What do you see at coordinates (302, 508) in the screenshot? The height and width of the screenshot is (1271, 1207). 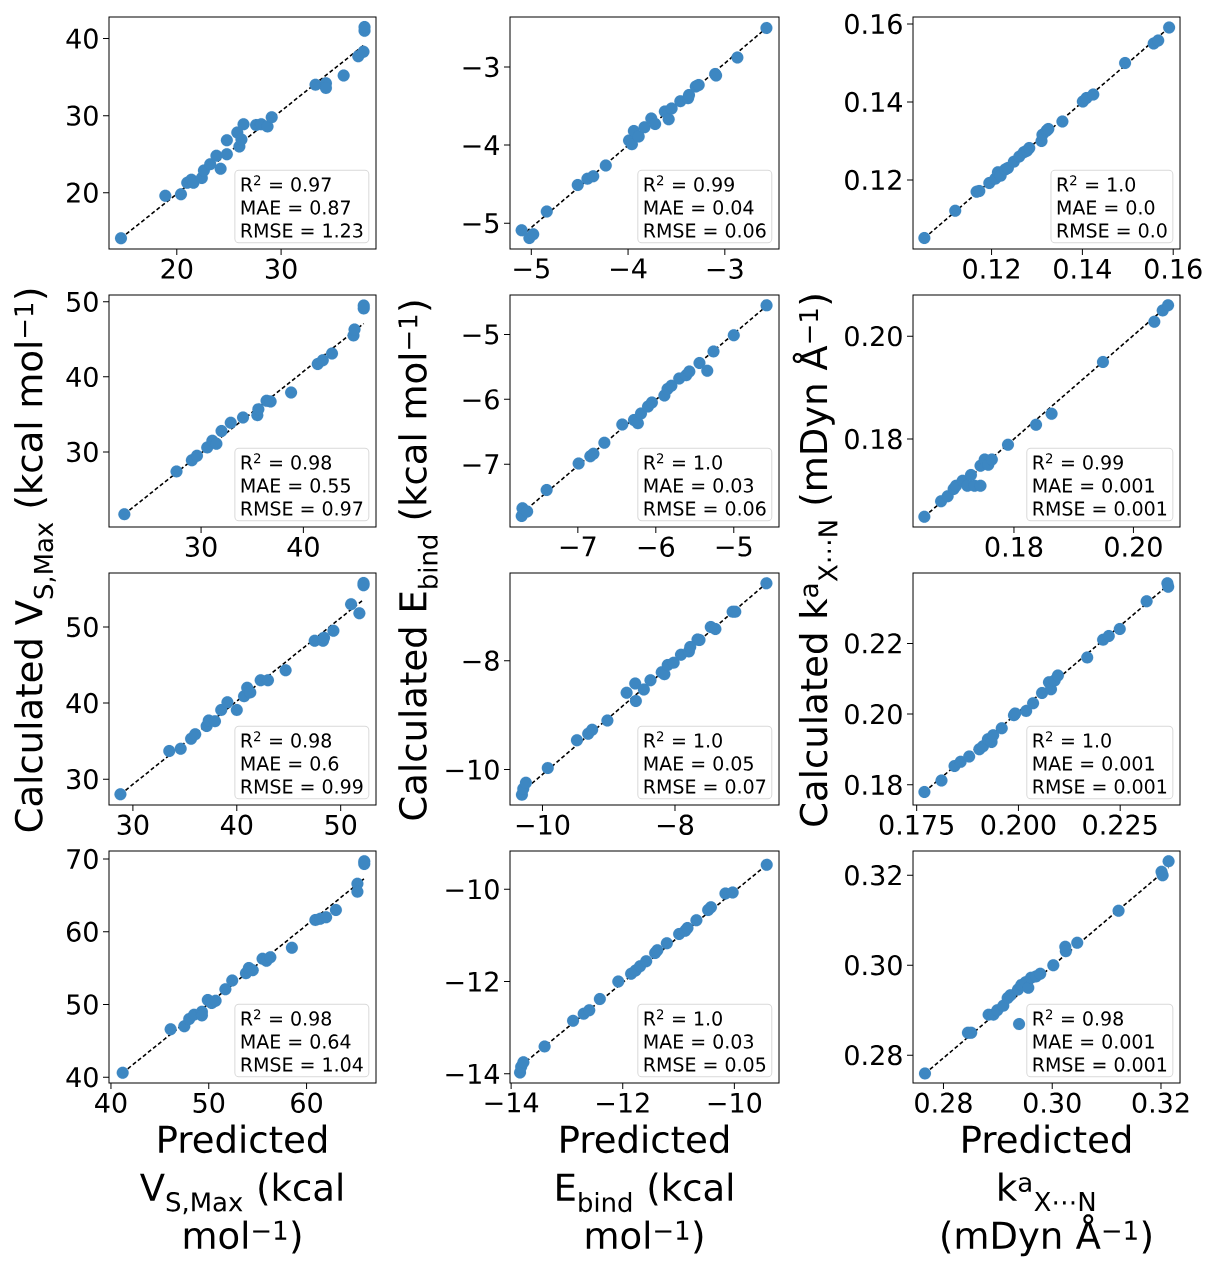 I see `annotation: RMSE = 0.97` at bounding box center [302, 508].